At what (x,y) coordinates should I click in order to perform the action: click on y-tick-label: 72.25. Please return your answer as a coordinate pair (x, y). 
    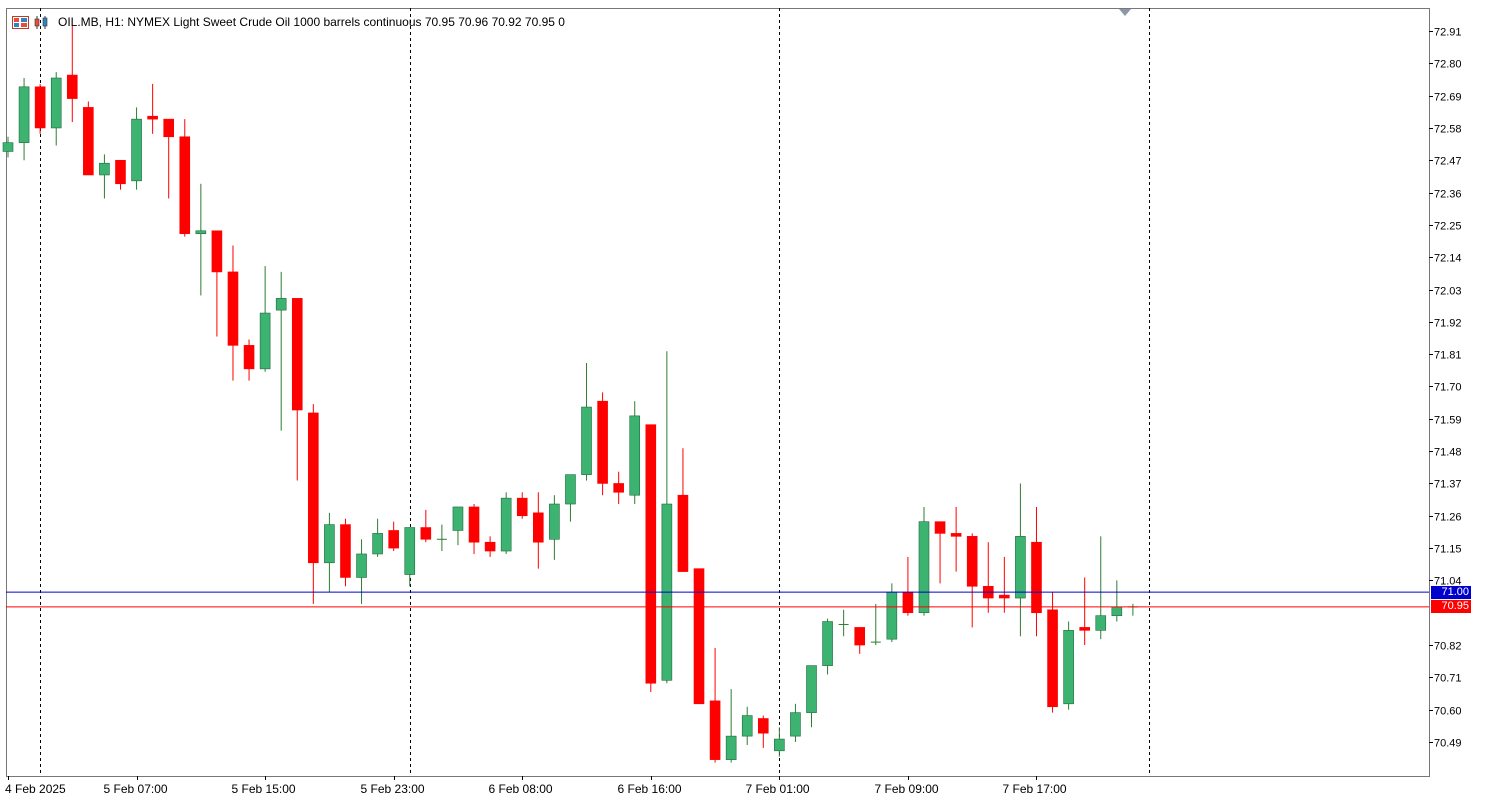
    Looking at the image, I should click on (1448, 227).